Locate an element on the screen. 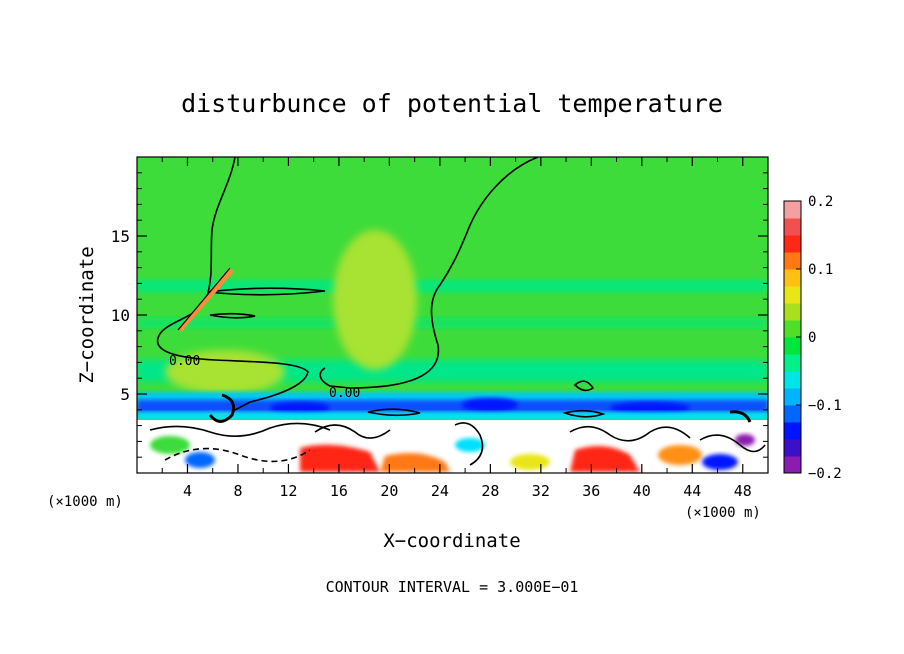 The image size is (904, 654). colorbar-label-2: 0 is located at coordinates (812, 338).